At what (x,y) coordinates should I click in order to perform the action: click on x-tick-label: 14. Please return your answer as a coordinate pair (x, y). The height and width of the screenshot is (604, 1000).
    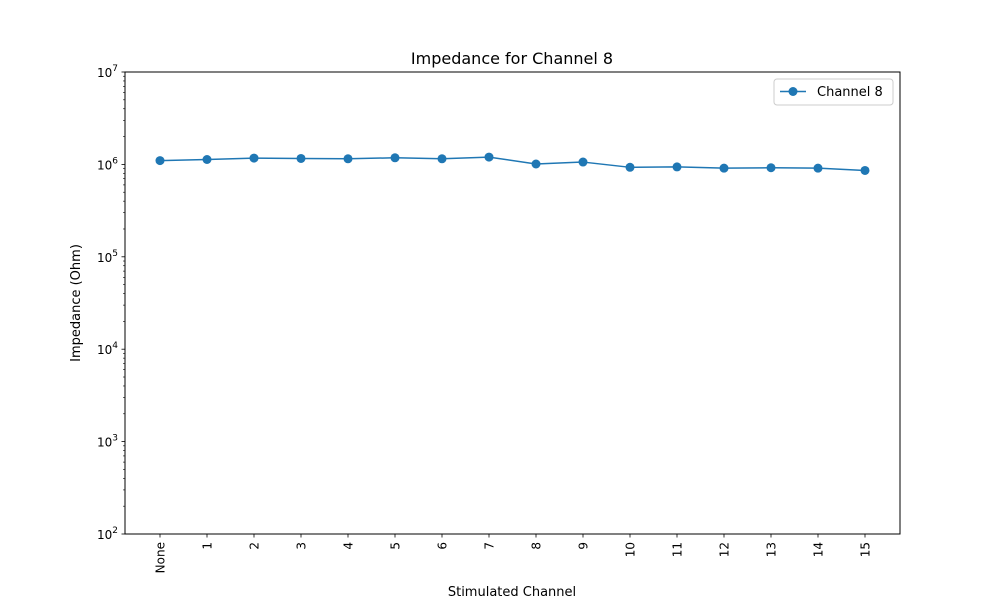
    Looking at the image, I should click on (819, 549).